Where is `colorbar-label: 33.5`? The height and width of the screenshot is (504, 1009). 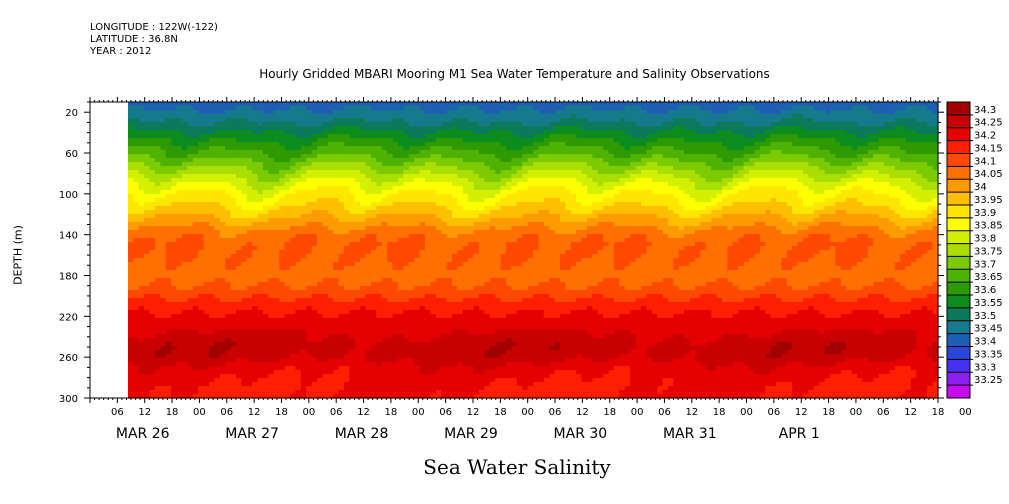
colorbar-label: 33.5 is located at coordinates (985, 316).